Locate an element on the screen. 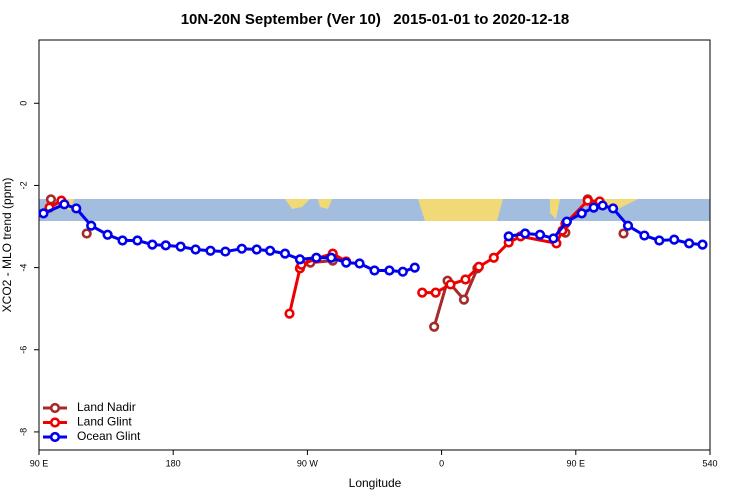 Image resolution: width=750 pixels, height=500 pixels. x-tick-label: 90 W is located at coordinates (308, 463).